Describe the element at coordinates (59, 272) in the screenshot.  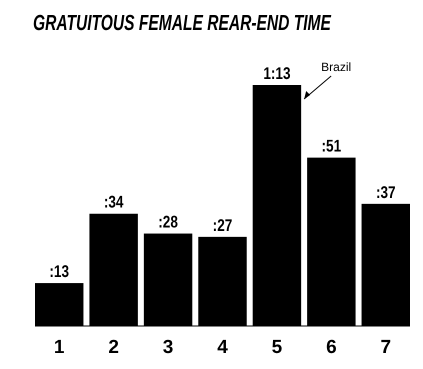
I see `data-label: :13` at that location.